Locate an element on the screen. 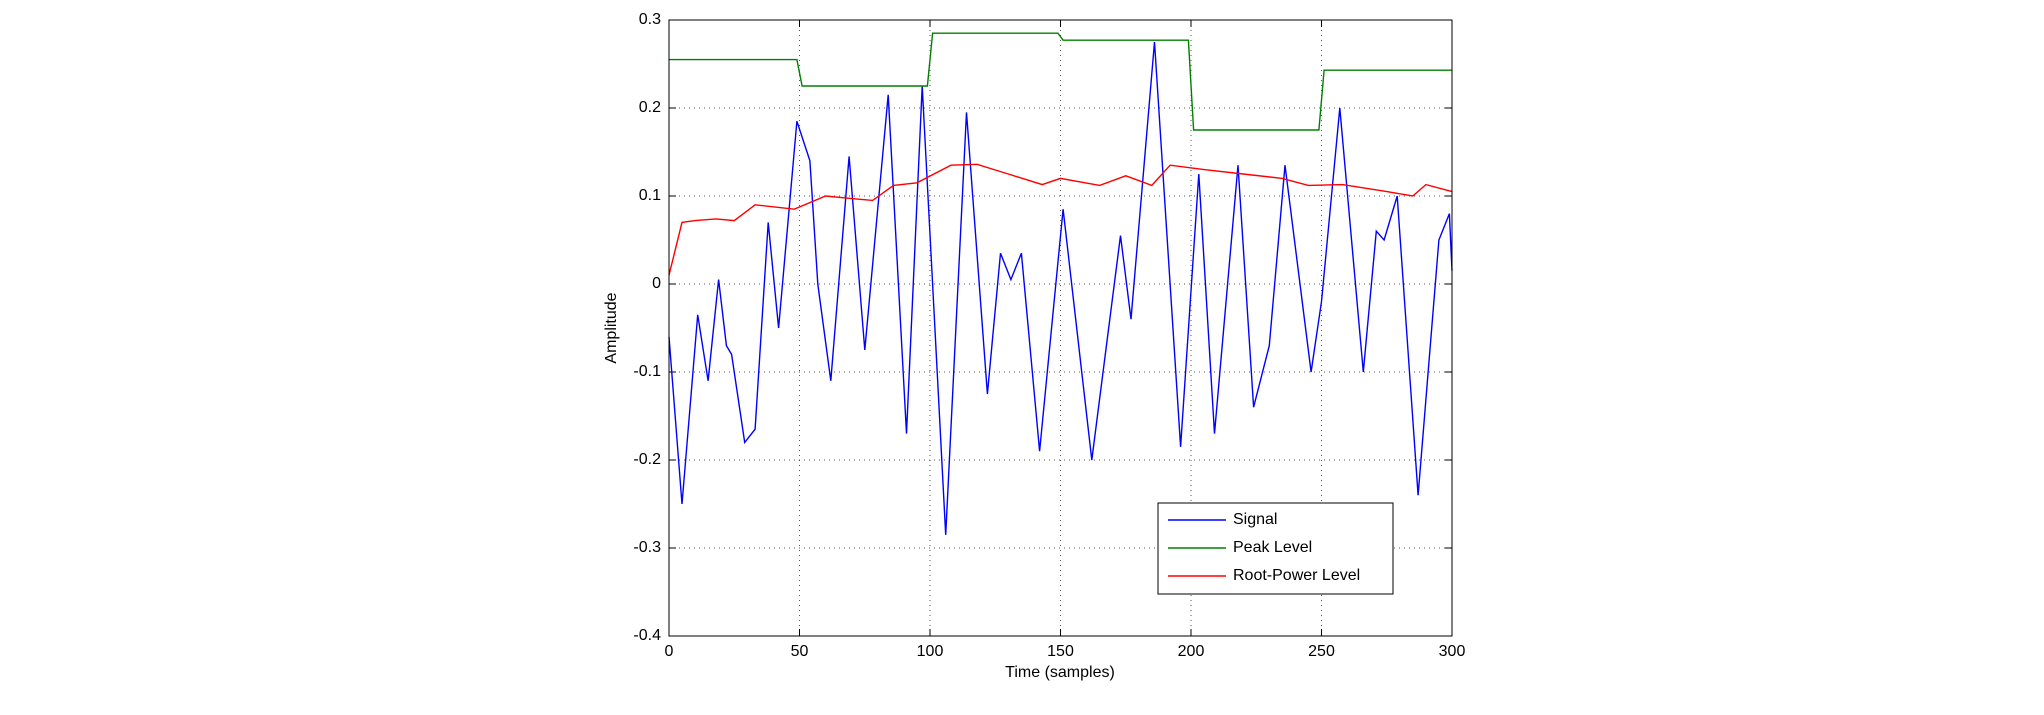  y-tick-label: 0 is located at coordinates (656, 283).